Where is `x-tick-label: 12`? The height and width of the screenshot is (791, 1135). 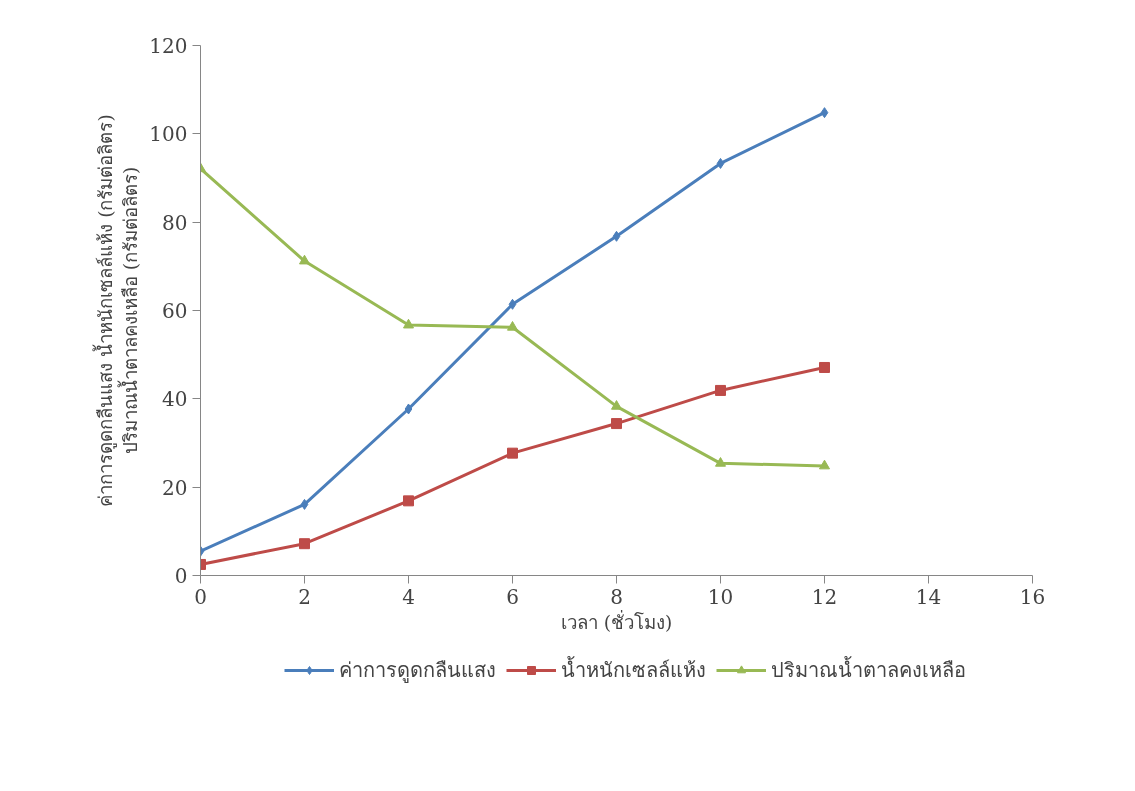 x-tick-label: 12 is located at coordinates (824, 596).